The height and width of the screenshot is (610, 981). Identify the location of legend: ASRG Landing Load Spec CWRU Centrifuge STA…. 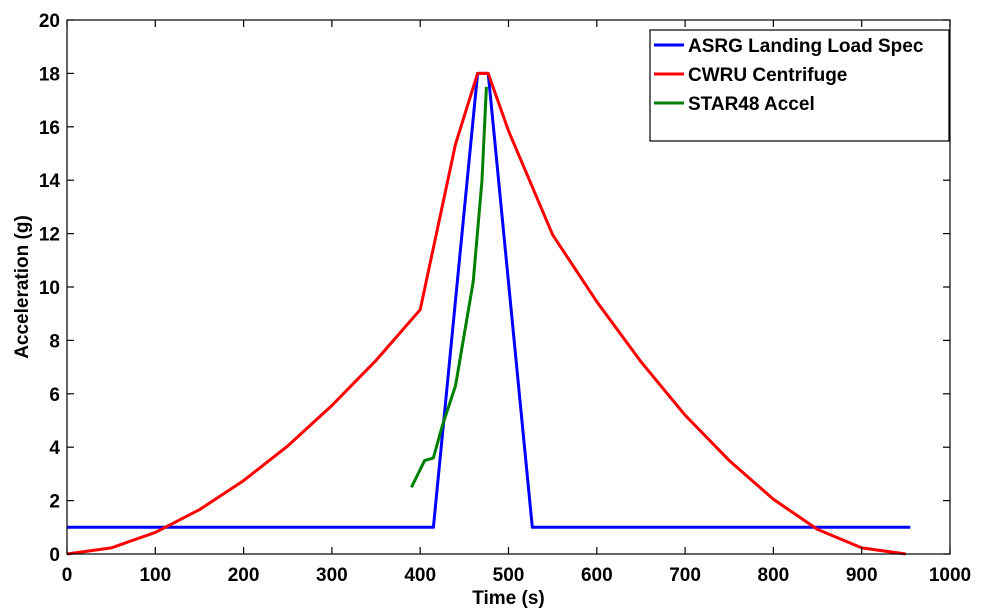
(799, 85).